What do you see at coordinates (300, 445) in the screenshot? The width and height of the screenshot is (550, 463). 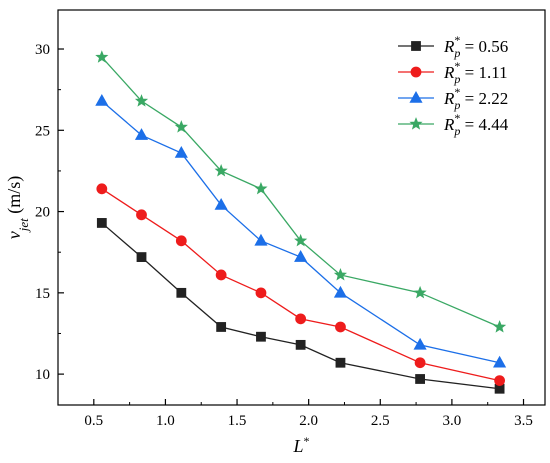 I see `x-axis-label: L*` at bounding box center [300, 445].